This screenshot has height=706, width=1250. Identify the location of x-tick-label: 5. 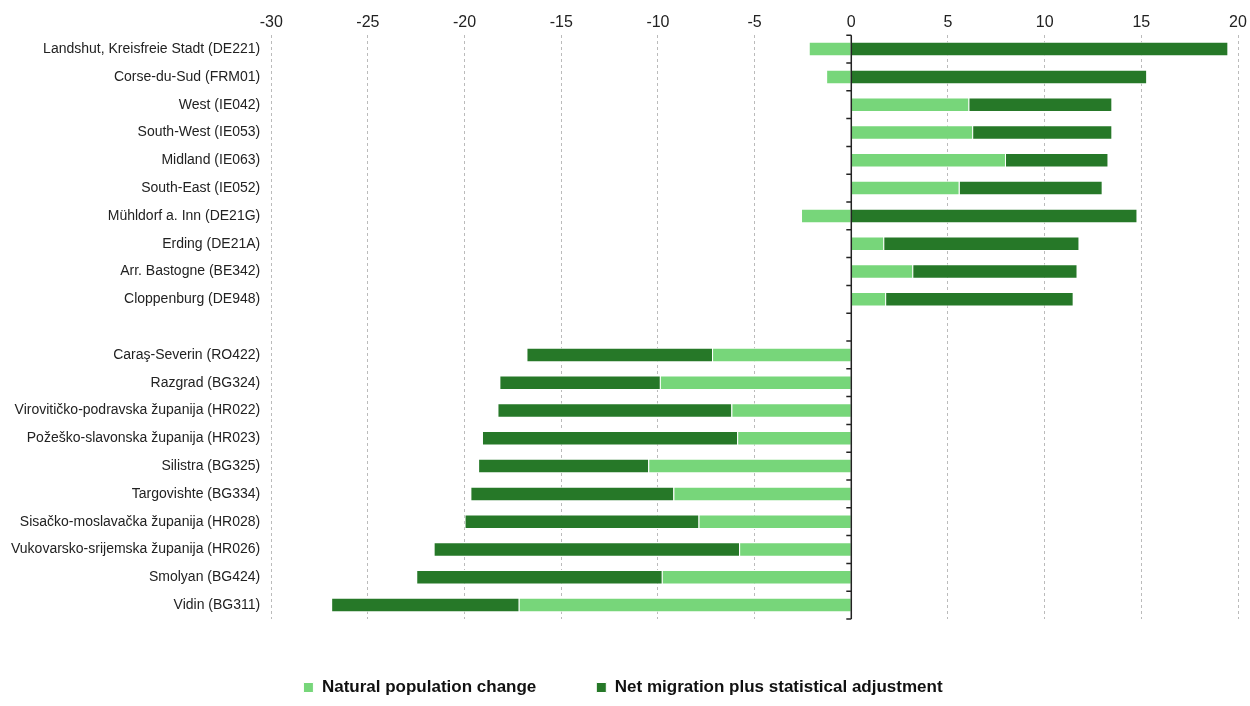
(948, 22).